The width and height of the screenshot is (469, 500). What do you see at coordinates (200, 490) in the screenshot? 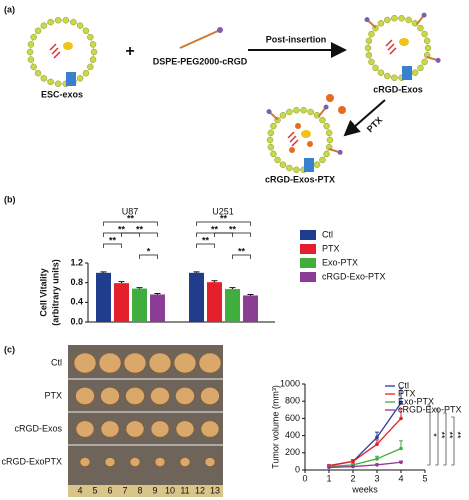
I see `ruler-label: 12` at bounding box center [200, 490].